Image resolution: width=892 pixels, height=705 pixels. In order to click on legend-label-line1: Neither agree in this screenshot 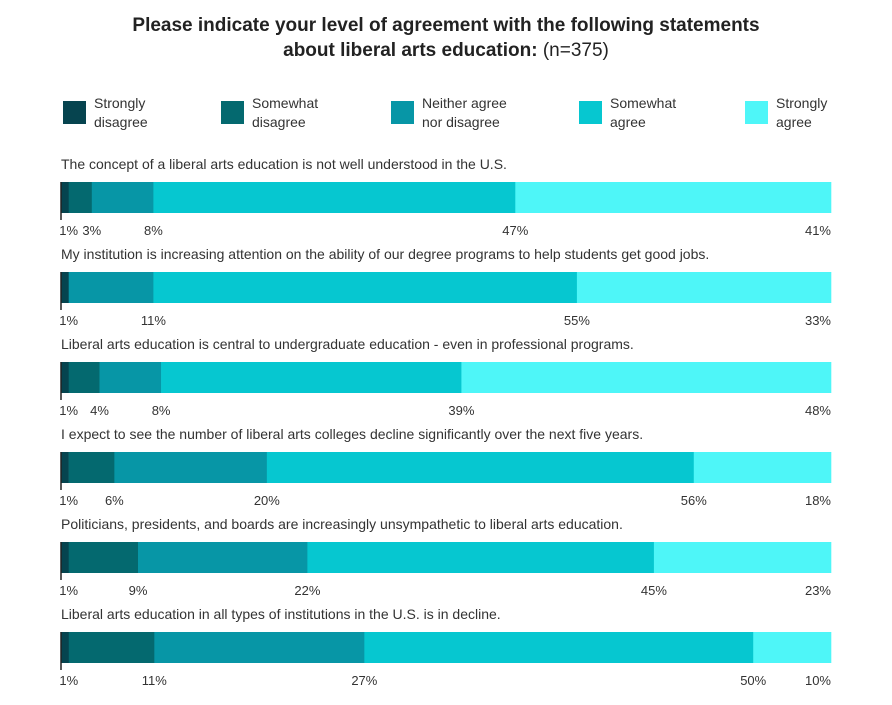, I will do `click(464, 103)`.